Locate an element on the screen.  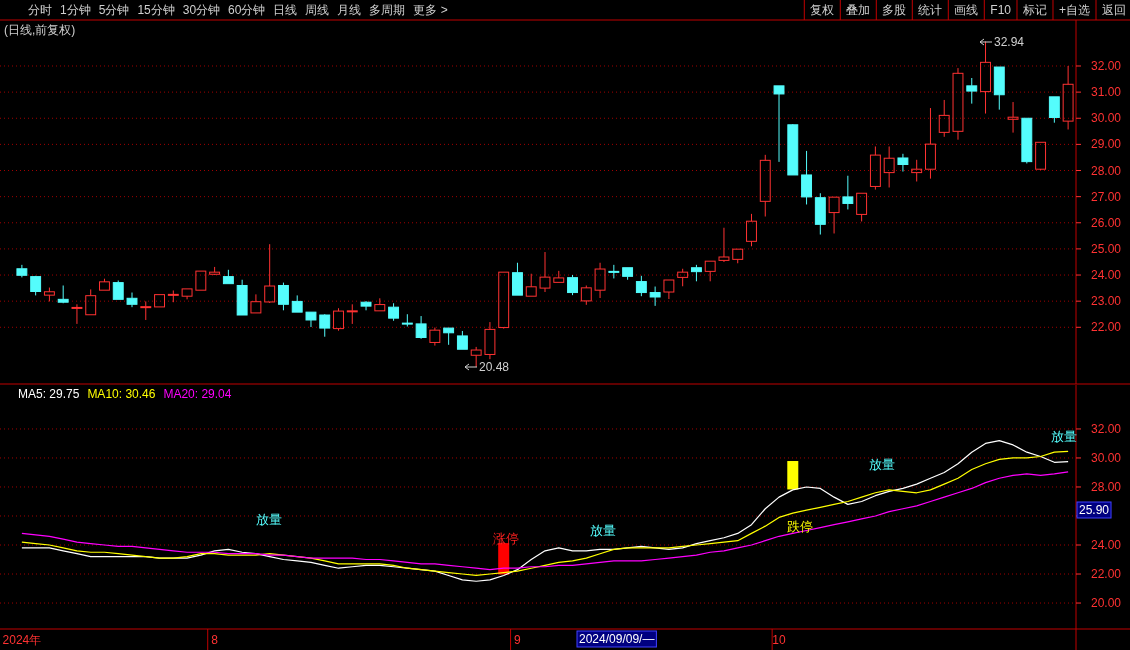
y-tick-label: 29.00 is located at coordinates (1106, 144).